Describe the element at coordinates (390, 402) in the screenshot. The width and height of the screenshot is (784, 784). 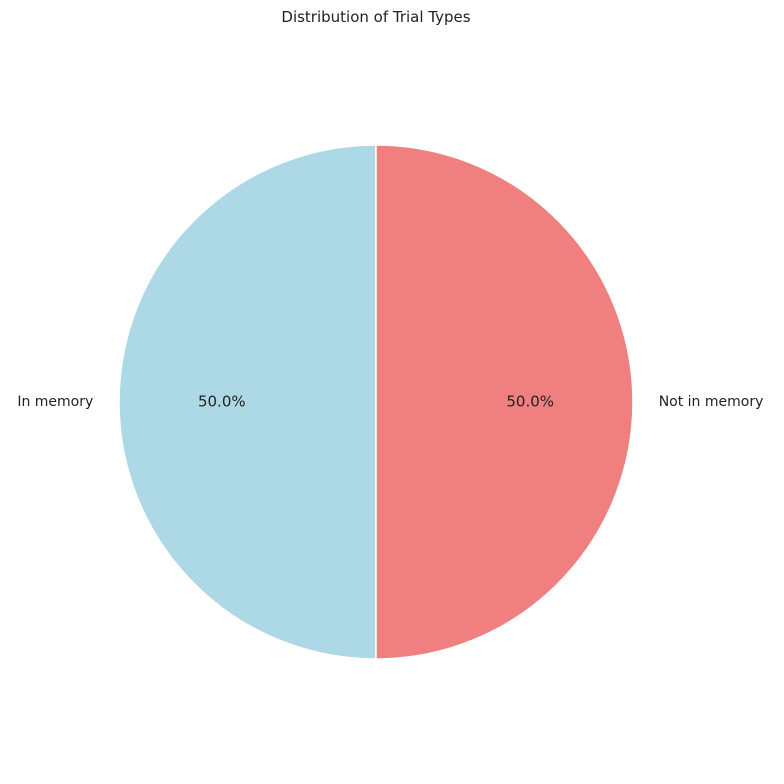
I see `pie-labels: In memory 50.0% Not in memory 50.0%` at that location.